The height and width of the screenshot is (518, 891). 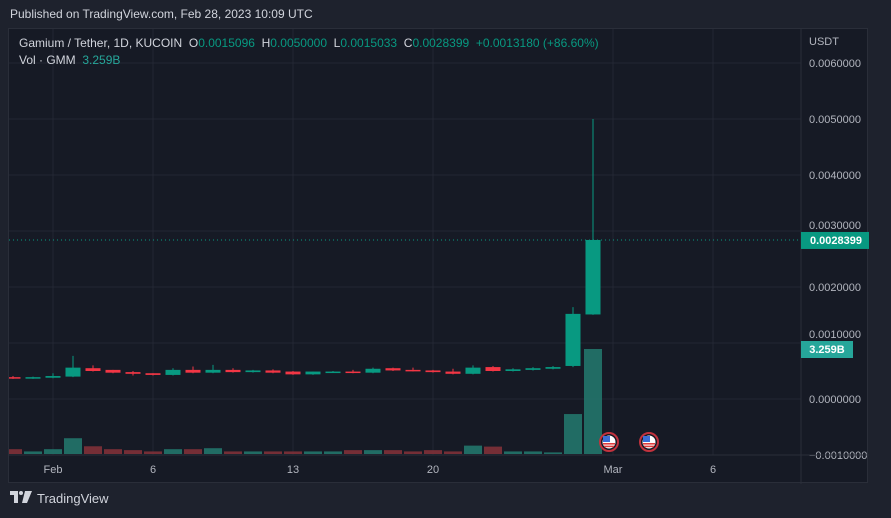 What do you see at coordinates (835, 400) in the screenshot?
I see `price-tick-label: 0.0000000` at bounding box center [835, 400].